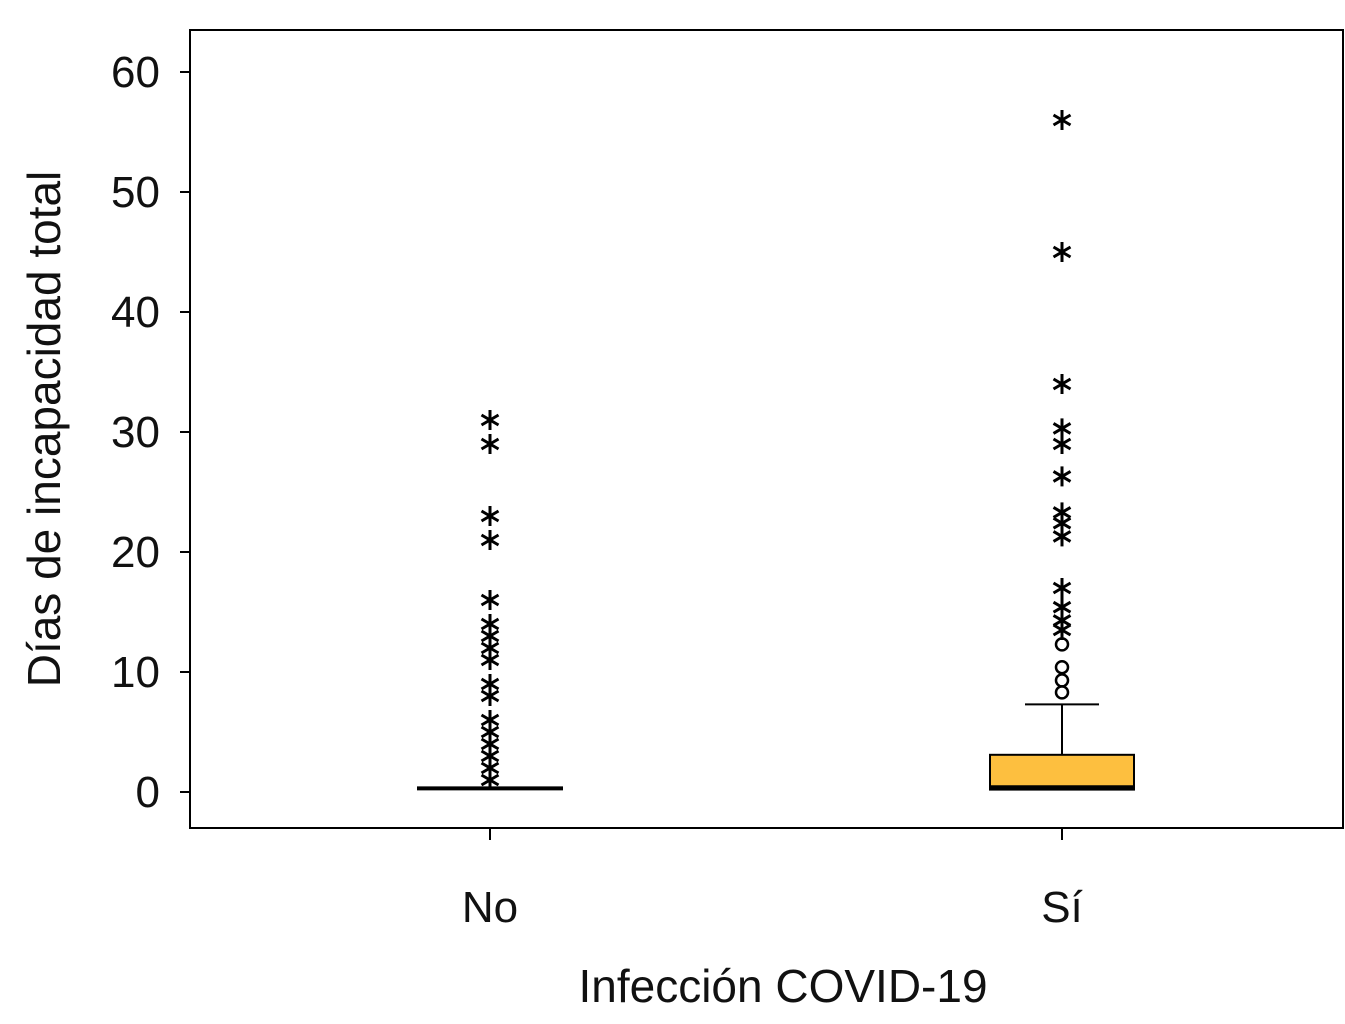 The image size is (1345, 1024). What do you see at coordinates (782, 986) in the screenshot?
I see `x-axis-label: Infección COVID-19` at bounding box center [782, 986].